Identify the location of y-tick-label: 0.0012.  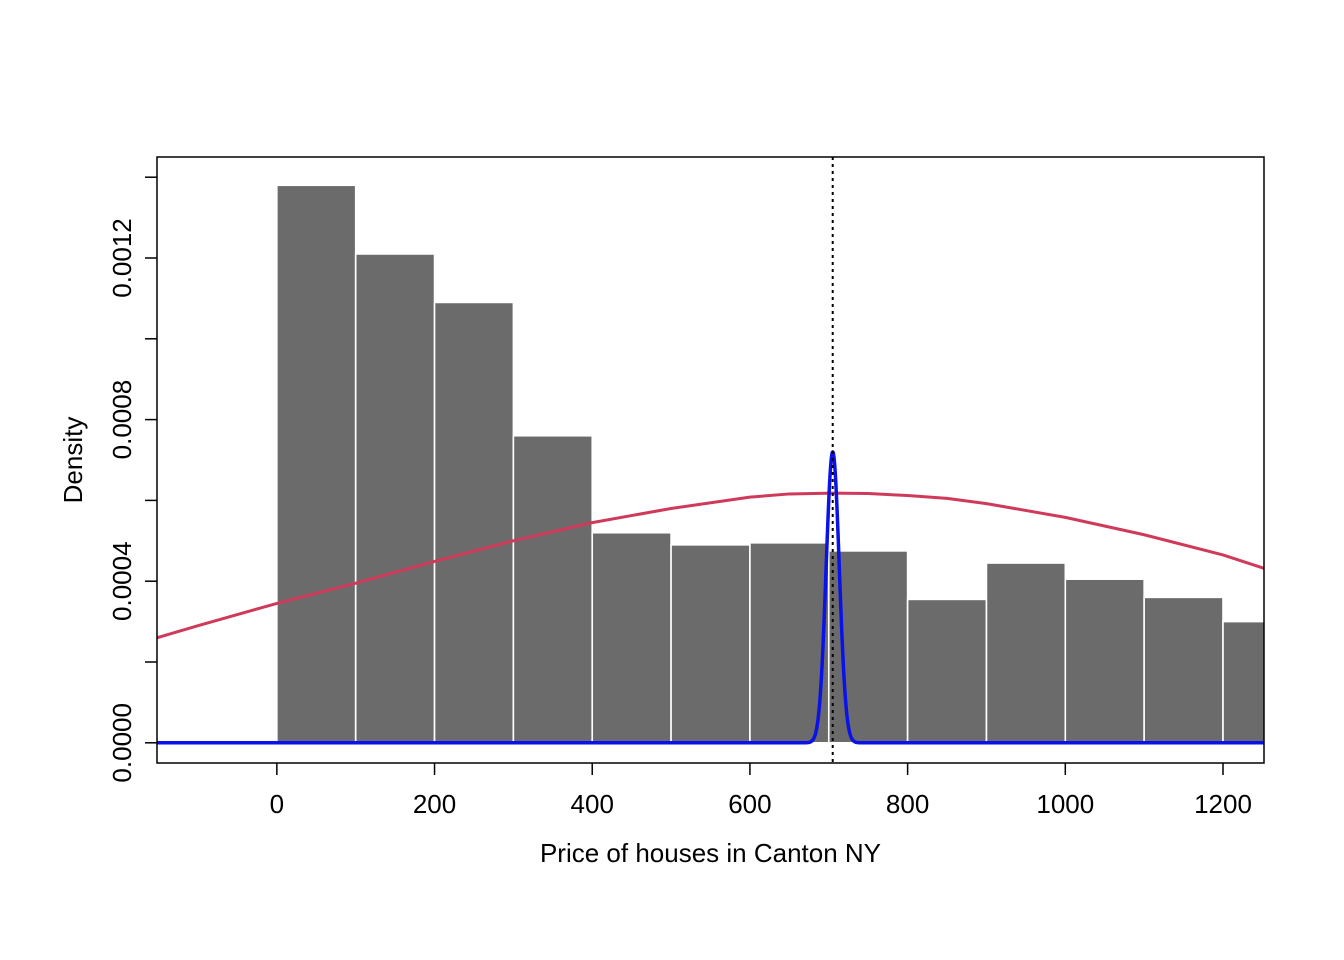
(122, 258).